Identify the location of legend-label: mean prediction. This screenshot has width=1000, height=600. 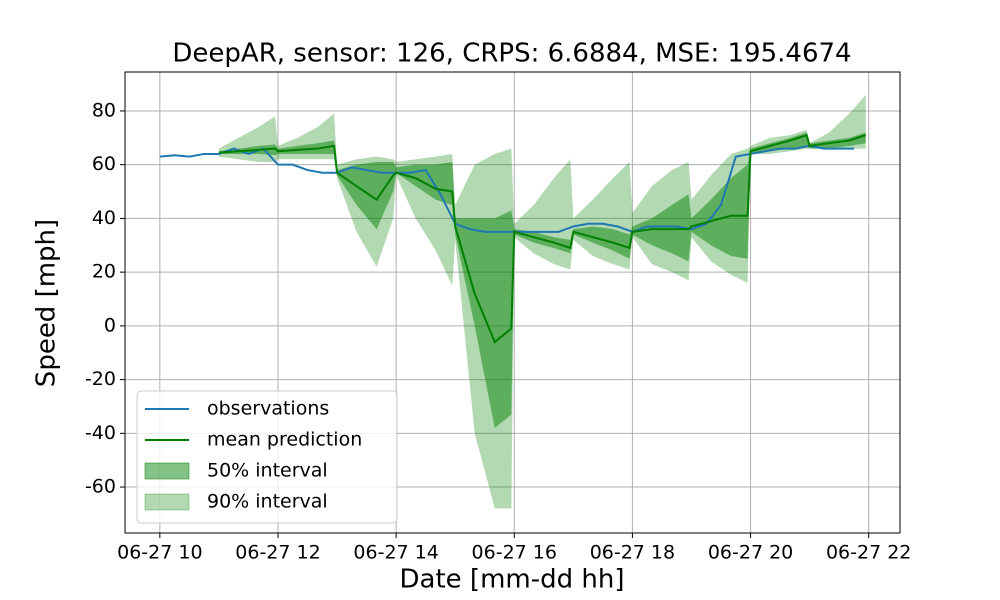
(284, 440).